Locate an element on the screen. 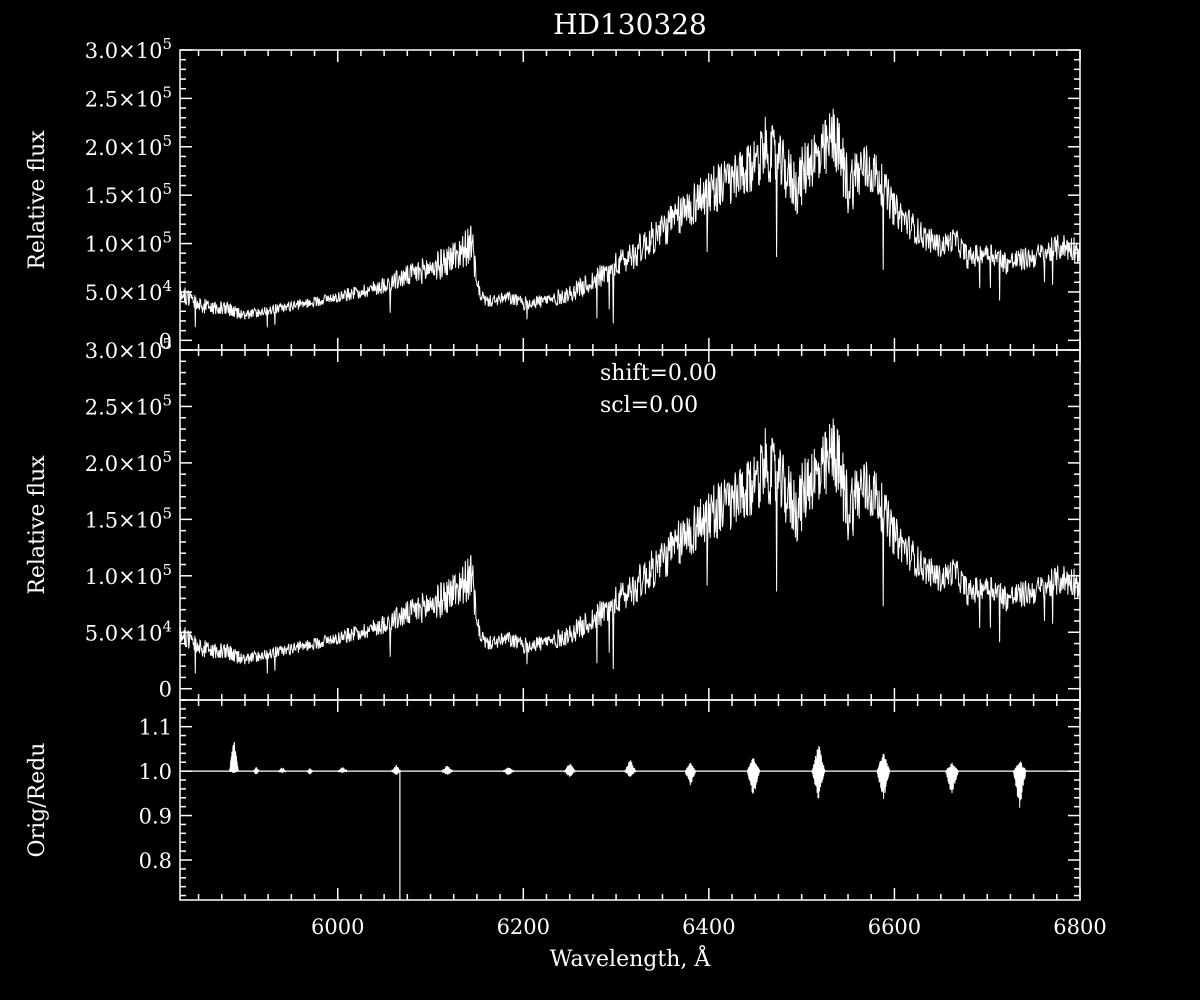 The image size is (1200, 1000). y-tick-label: 1.1 is located at coordinates (155, 728).